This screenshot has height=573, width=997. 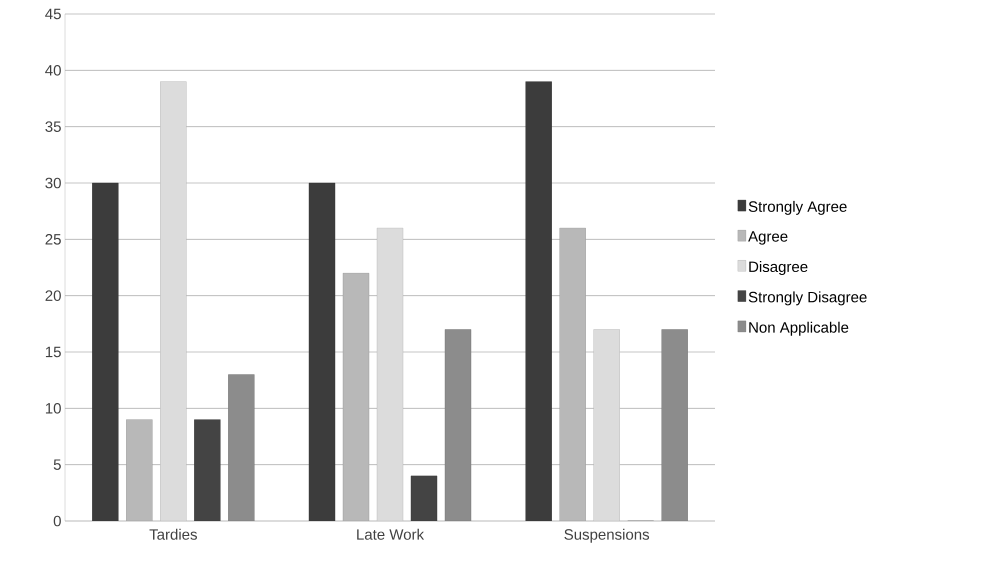 I want to click on y-tick-label: 45, so click(x=53, y=14).